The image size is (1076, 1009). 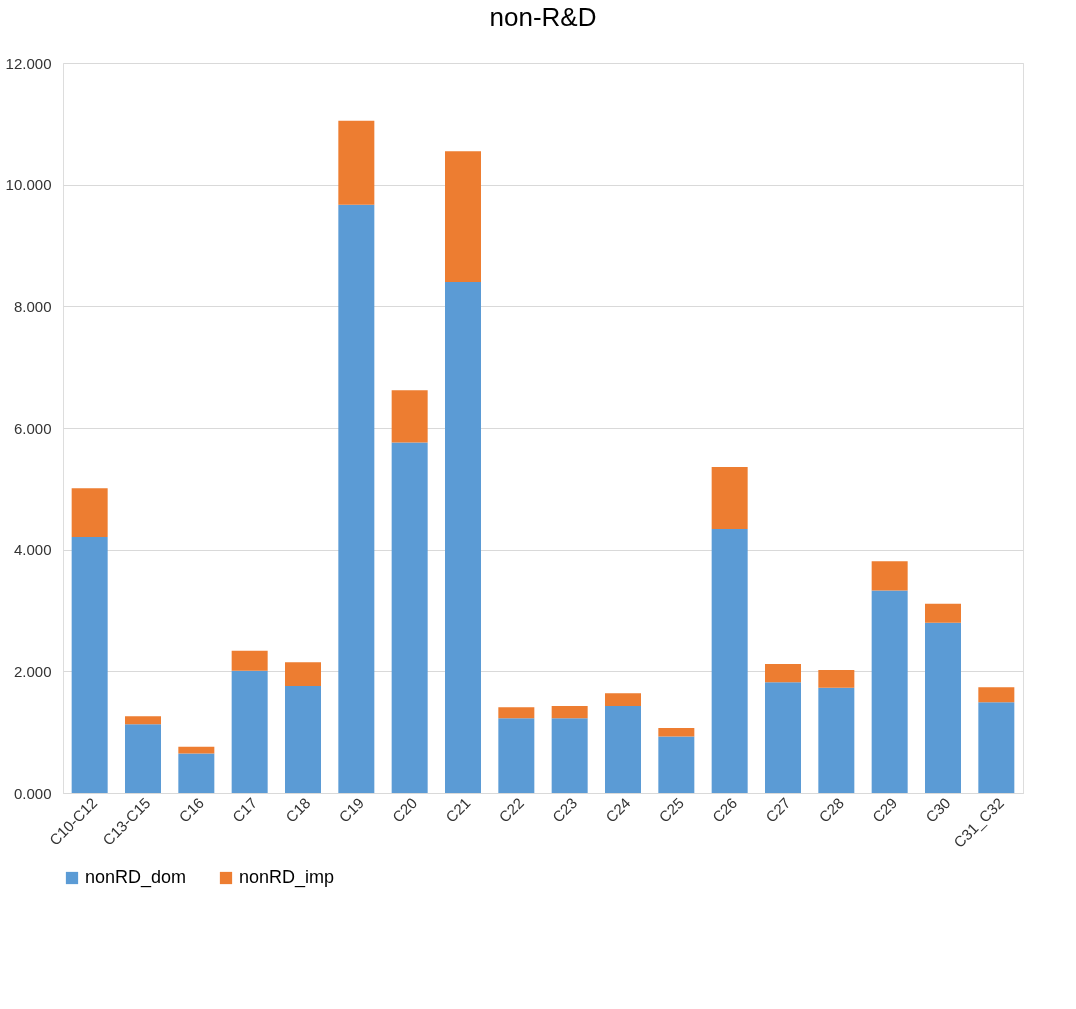 What do you see at coordinates (618, 810) in the screenshot?
I see `x-tick-label: C24` at bounding box center [618, 810].